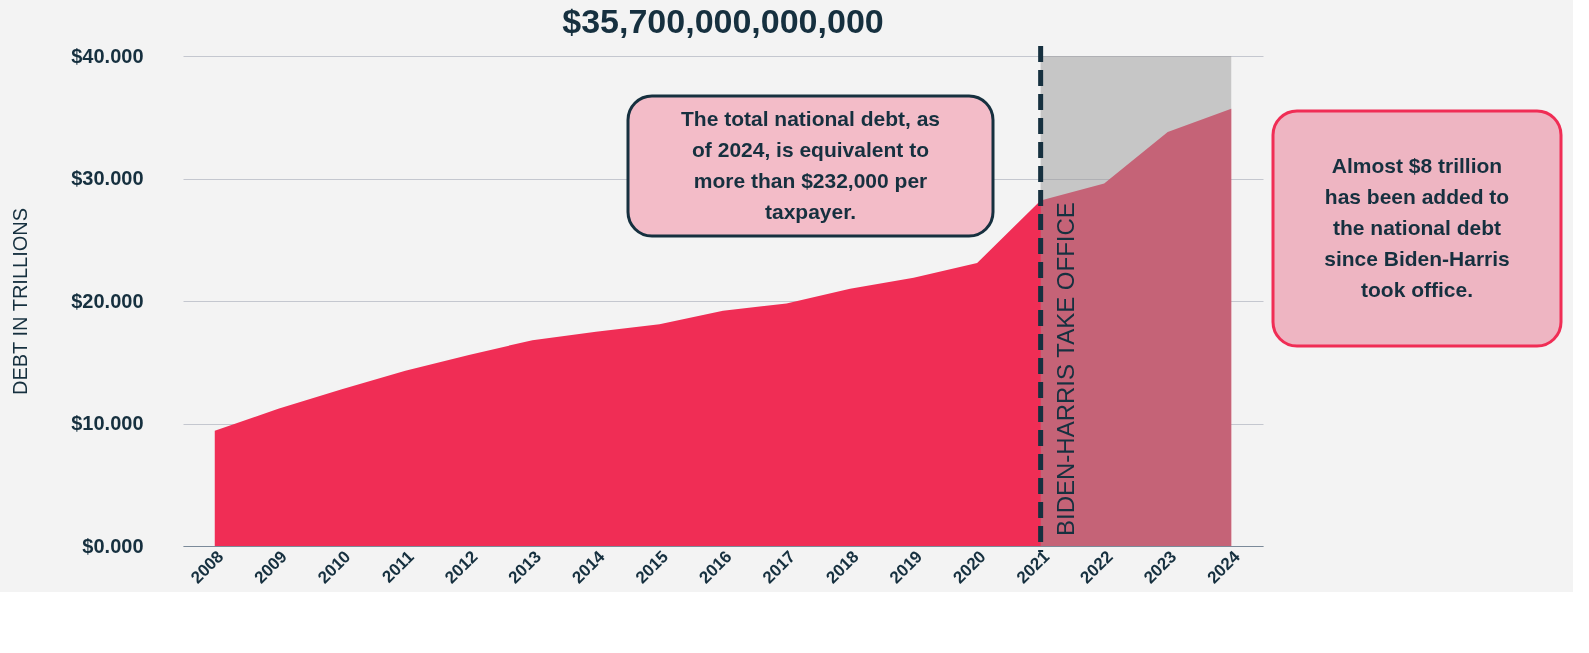  What do you see at coordinates (107, 300) in the screenshot?
I see `y-tick-label: $20.000` at bounding box center [107, 300].